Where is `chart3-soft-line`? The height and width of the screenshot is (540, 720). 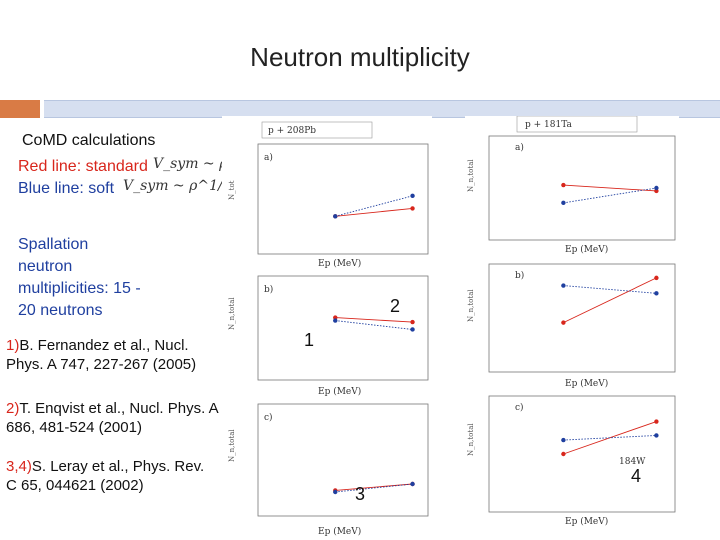
chart3-soft-line is located at coordinates (374, 488).